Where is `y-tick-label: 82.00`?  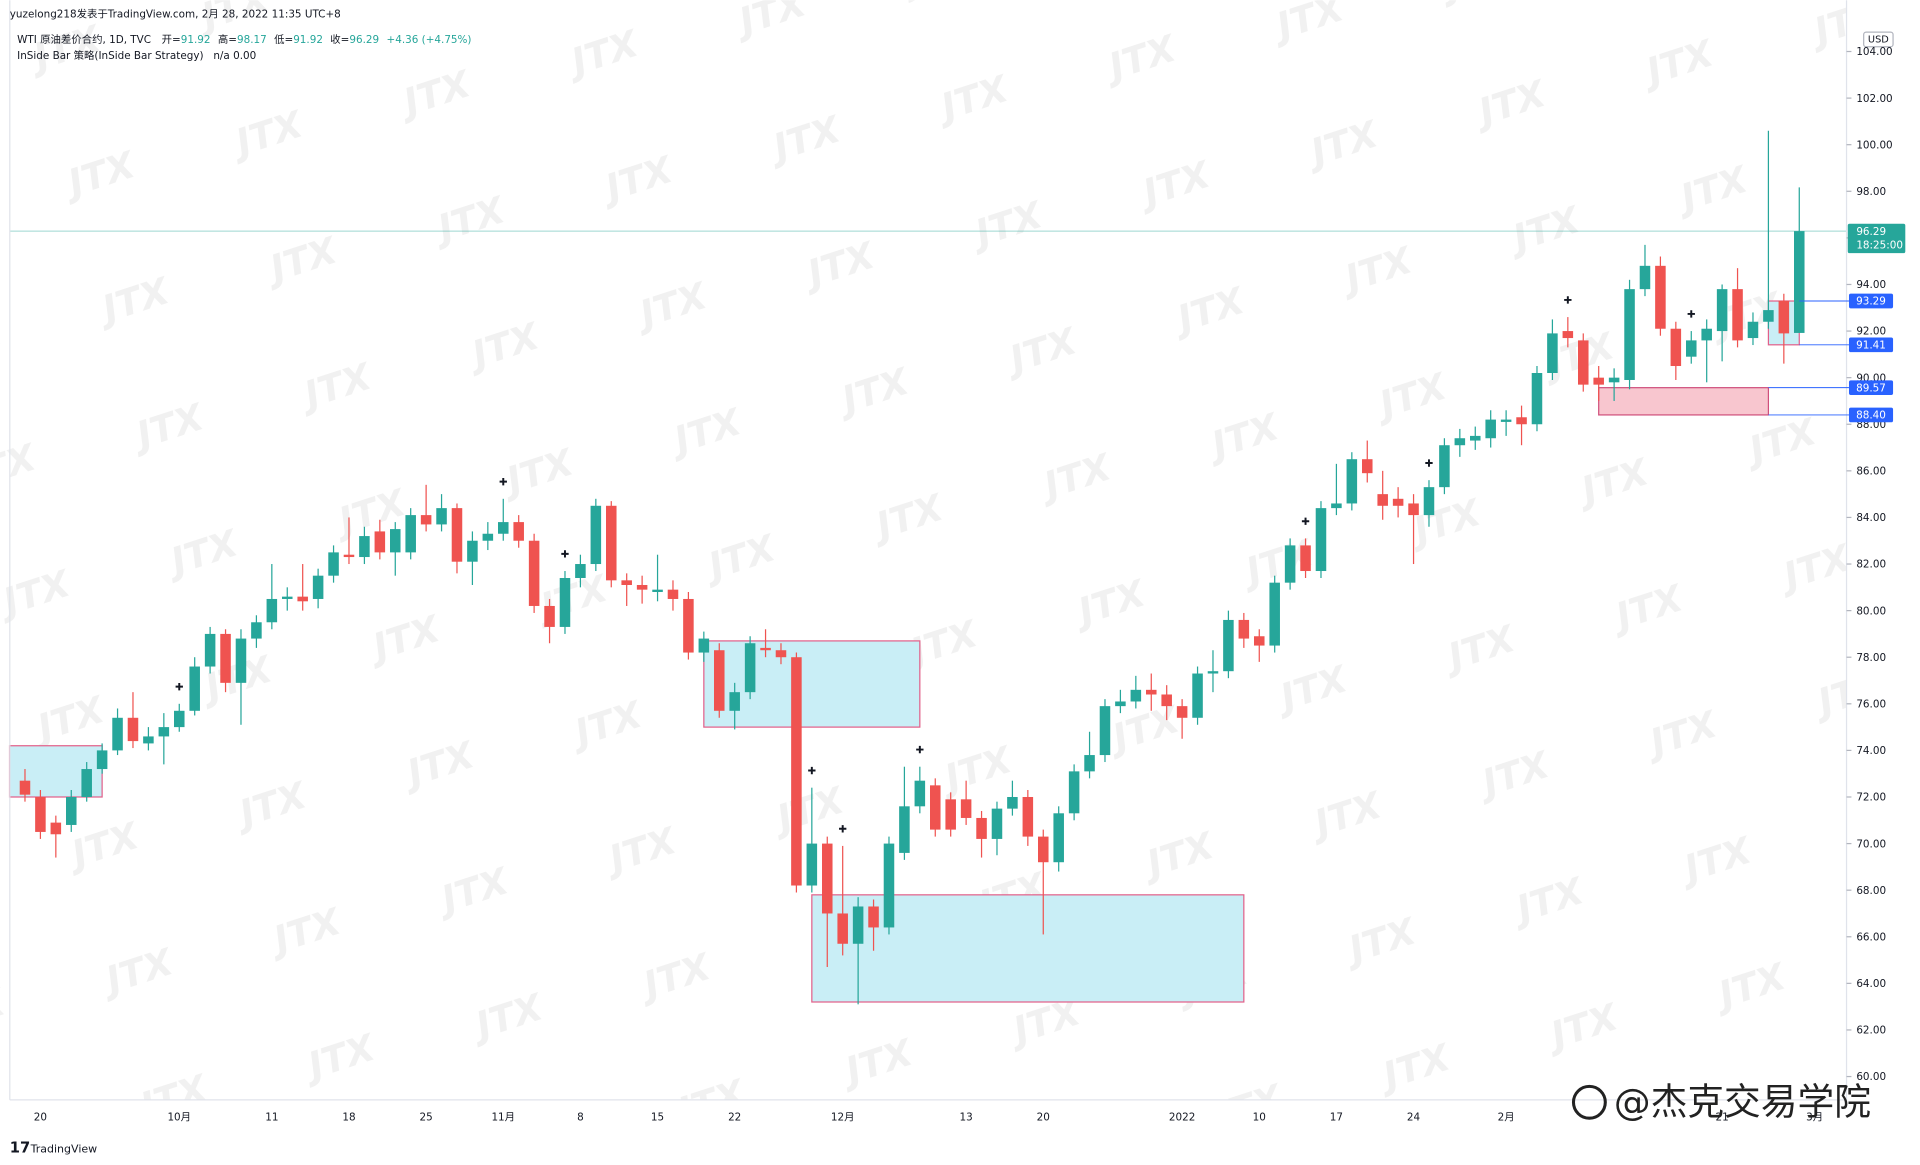 y-tick-label: 82.00 is located at coordinates (1871, 565).